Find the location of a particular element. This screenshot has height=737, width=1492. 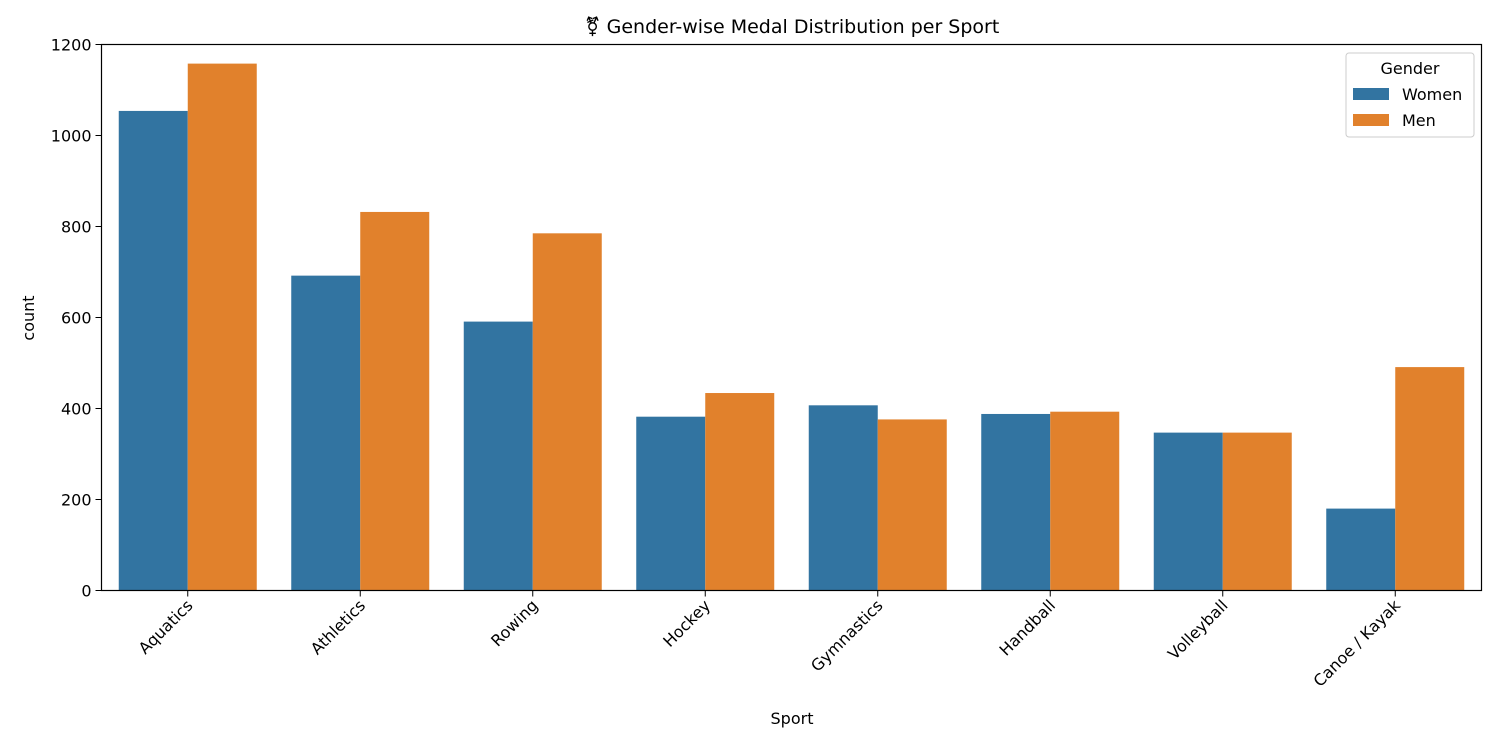

y-tick-label: 0 is located at coordinates (86, 591).